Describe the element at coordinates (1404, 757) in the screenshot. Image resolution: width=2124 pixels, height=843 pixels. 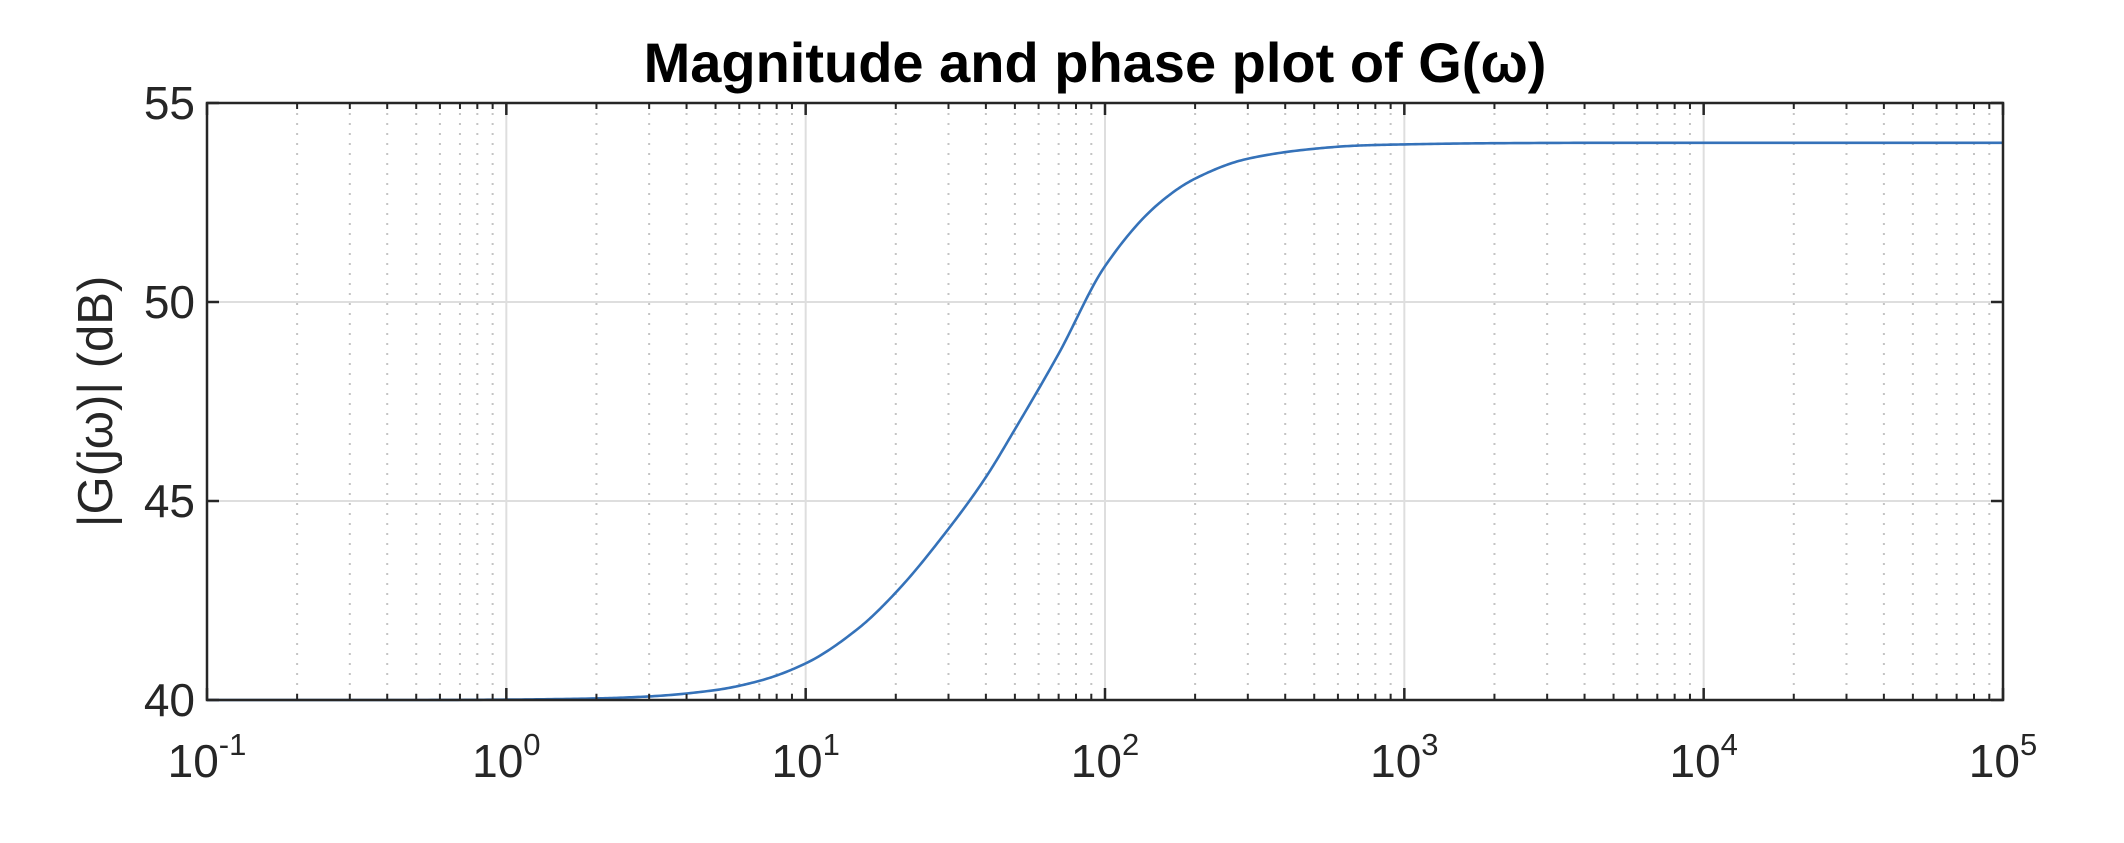
I see `x-tick-label: 10³` at that location.